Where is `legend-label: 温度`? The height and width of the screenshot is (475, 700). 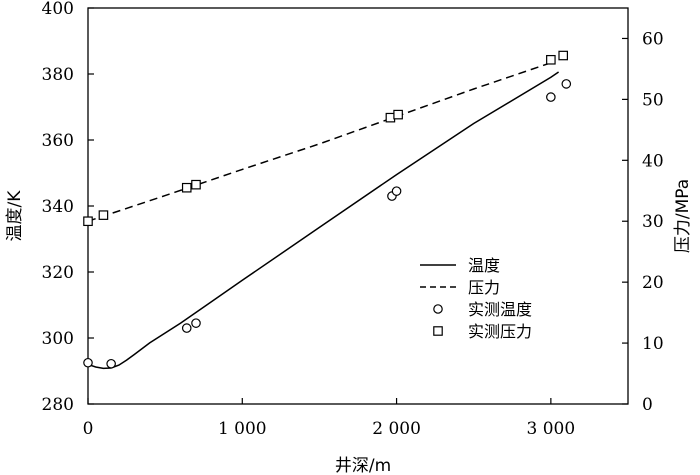
legend-label: 温度 is located at coordinates (484, 265).